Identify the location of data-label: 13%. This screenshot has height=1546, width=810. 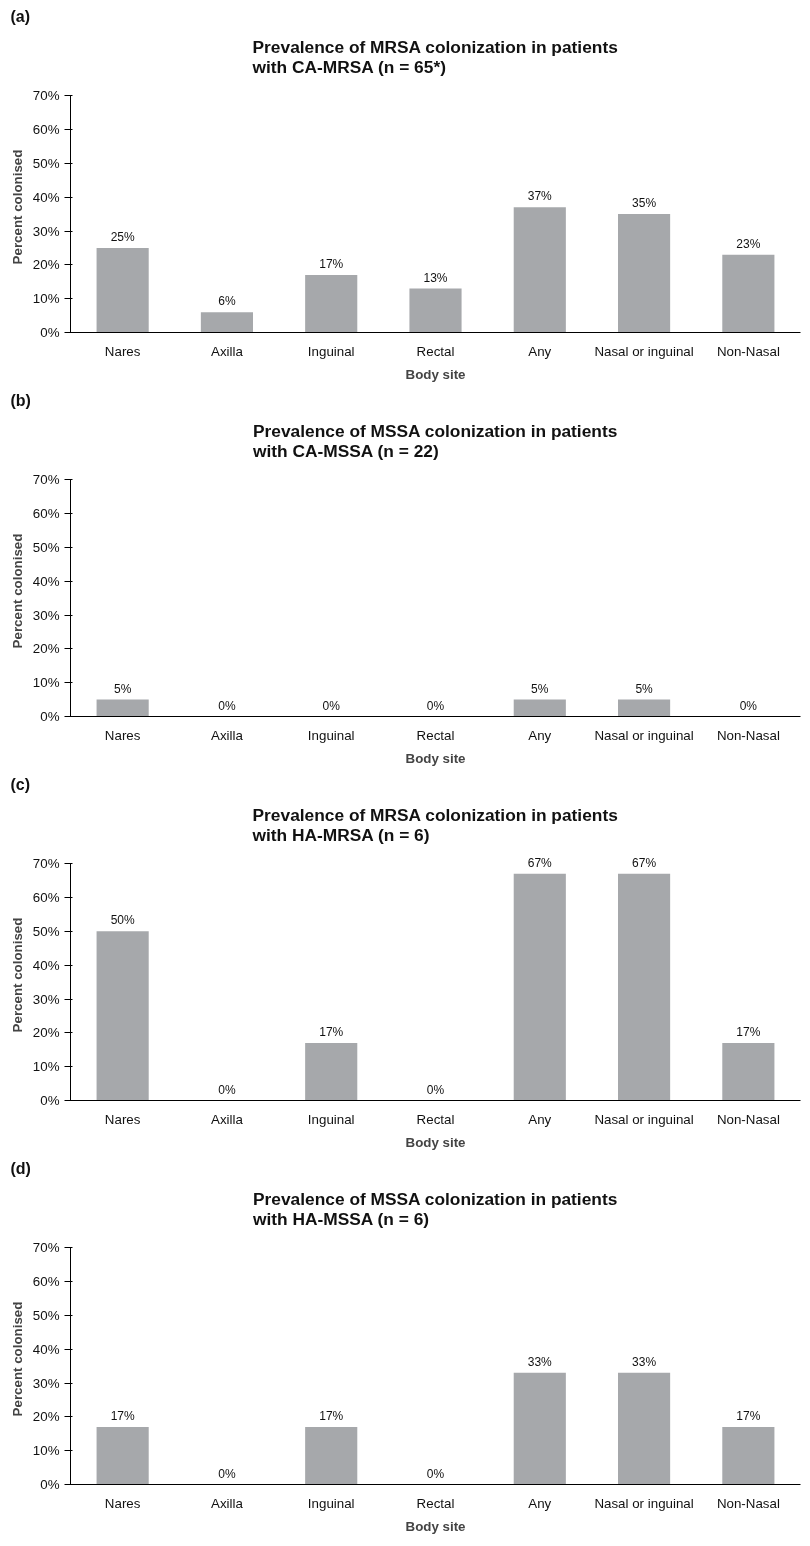
(435, 277).